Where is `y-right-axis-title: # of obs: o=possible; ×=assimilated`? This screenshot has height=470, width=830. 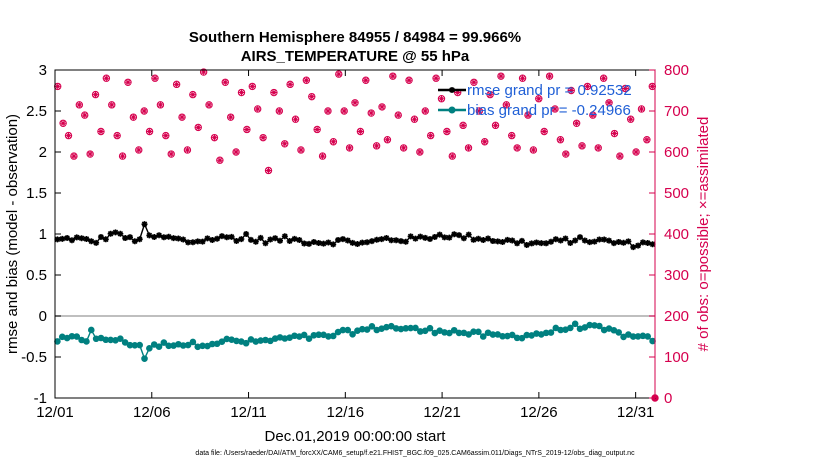
y-right-axis-title: # of obs: o=possible; ×=assimilated is located at coordinates (703, 234).